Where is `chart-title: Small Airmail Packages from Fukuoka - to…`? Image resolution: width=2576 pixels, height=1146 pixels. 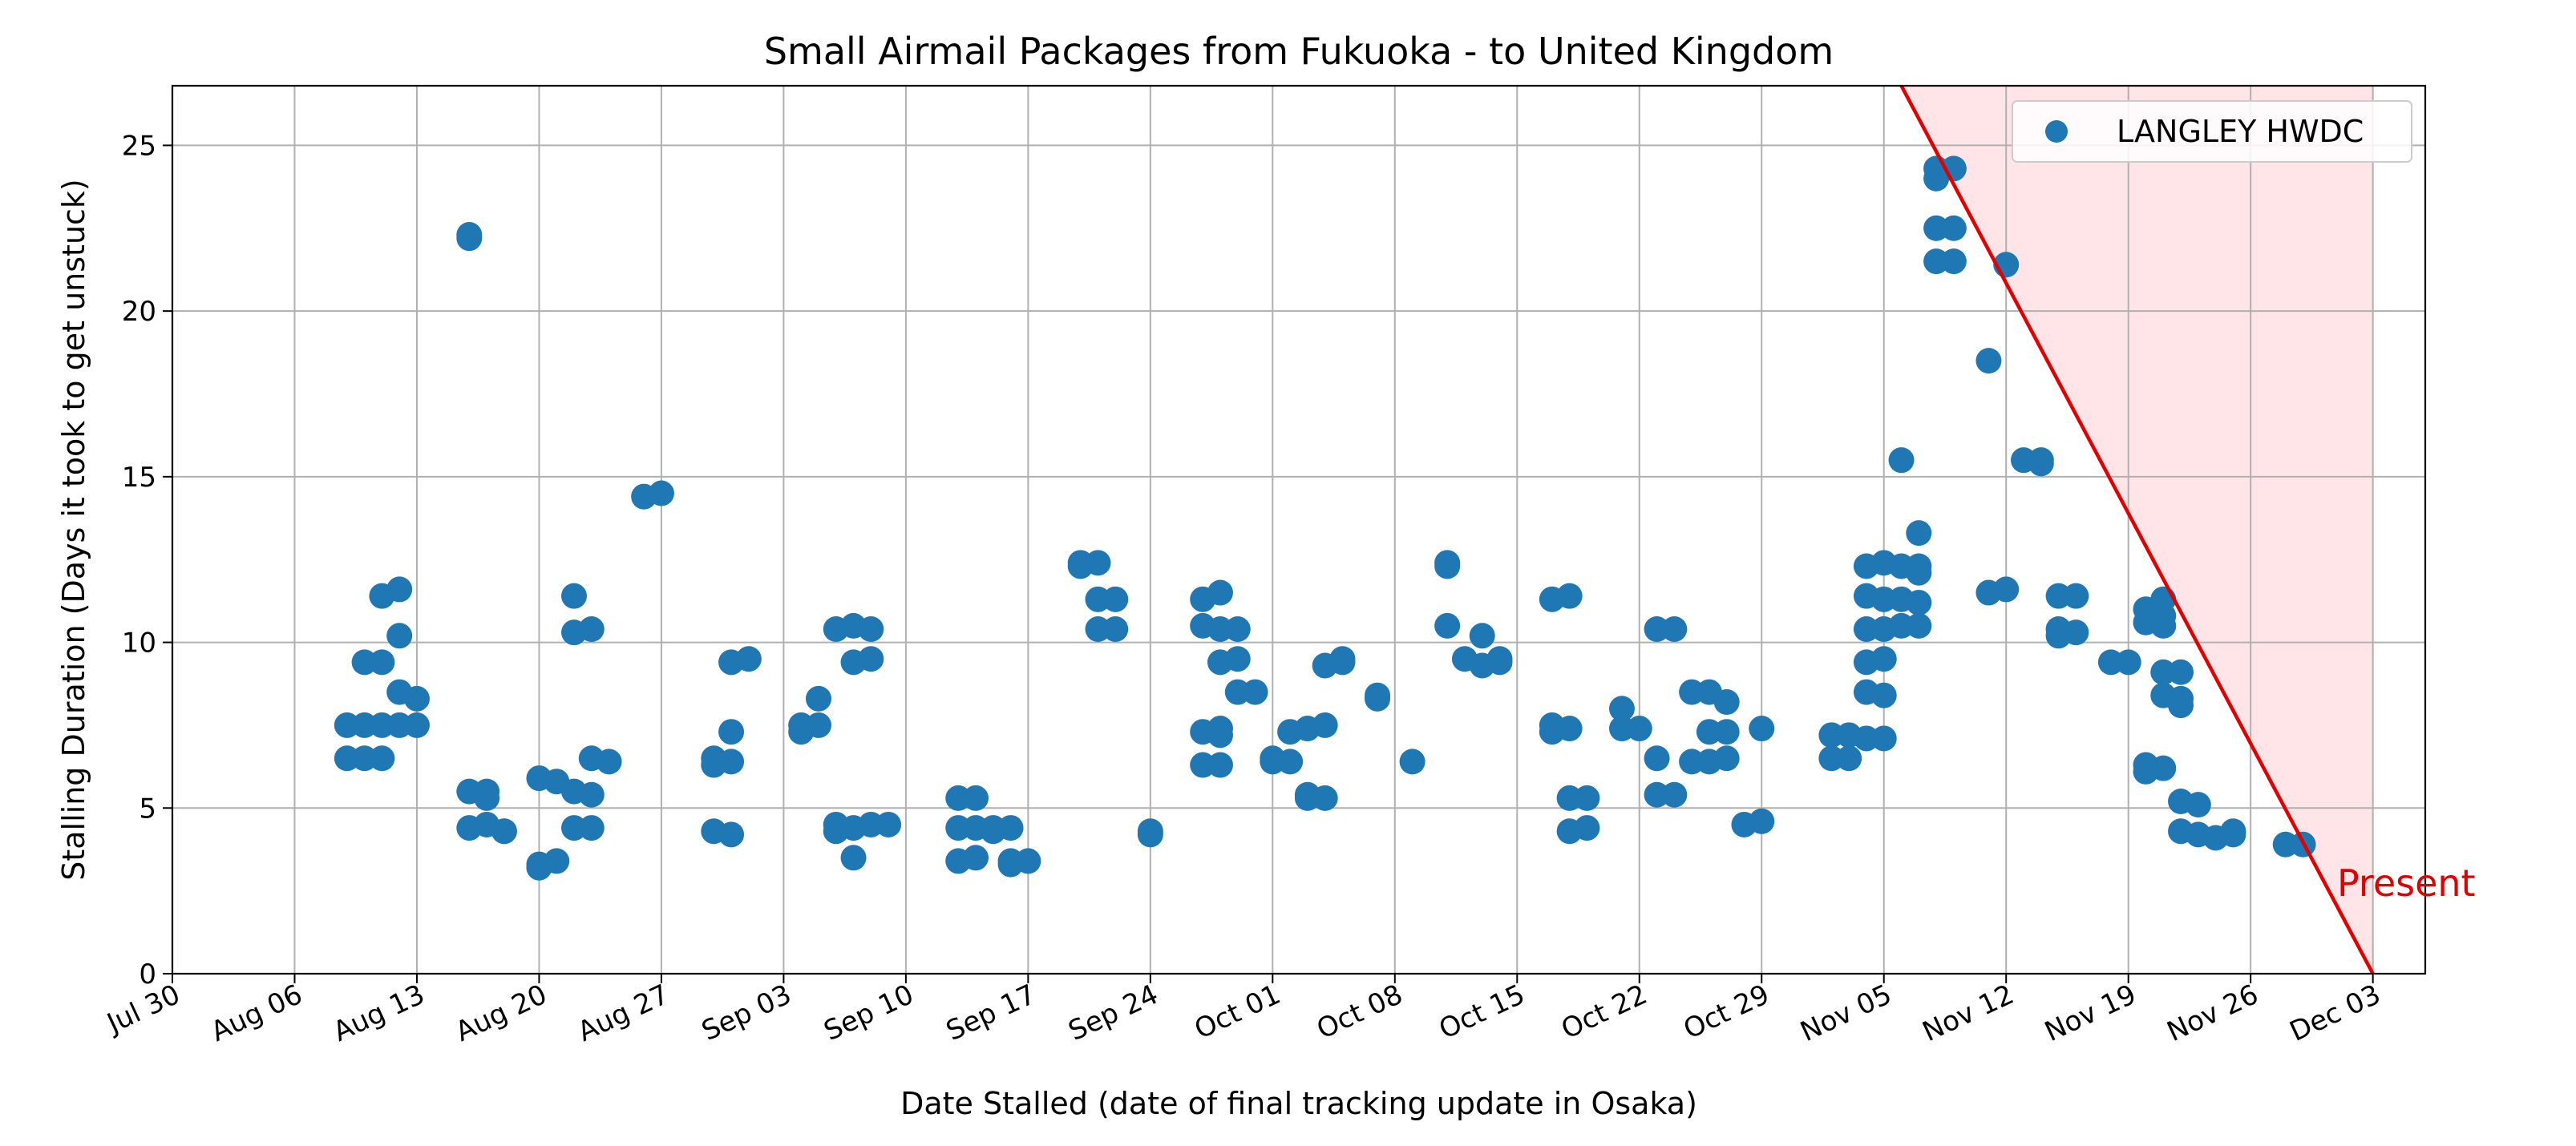
chart-title: Small Airmail Packages from Fukuoka - to… is located at coordinates (1299, 52).